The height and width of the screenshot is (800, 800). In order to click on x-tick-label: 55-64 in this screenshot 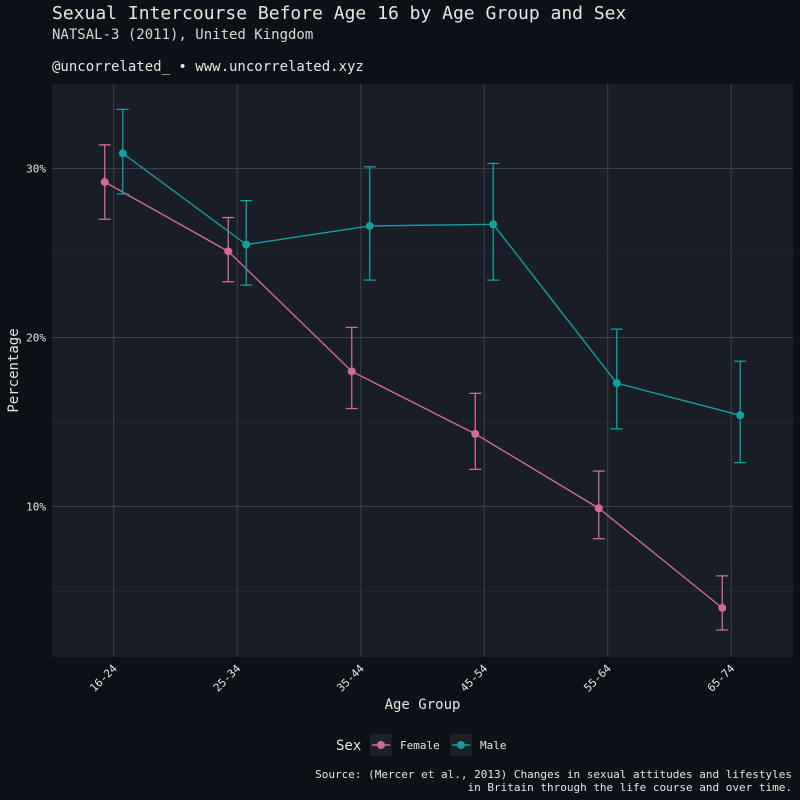, I will do `click(597, 678)`.